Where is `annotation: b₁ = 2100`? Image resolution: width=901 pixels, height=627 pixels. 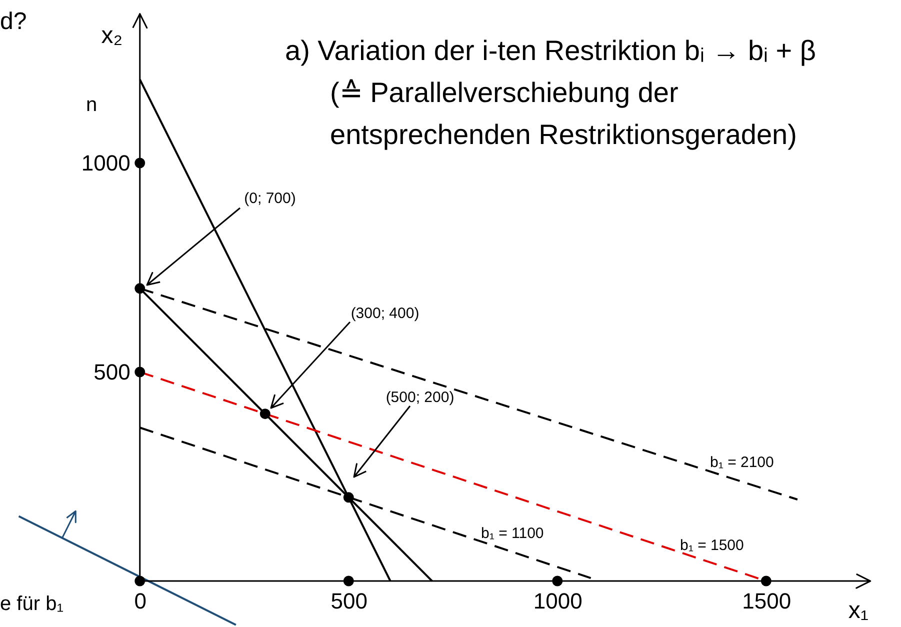
annotation: b₁ = 2100 is located at coordinates (742, 462).